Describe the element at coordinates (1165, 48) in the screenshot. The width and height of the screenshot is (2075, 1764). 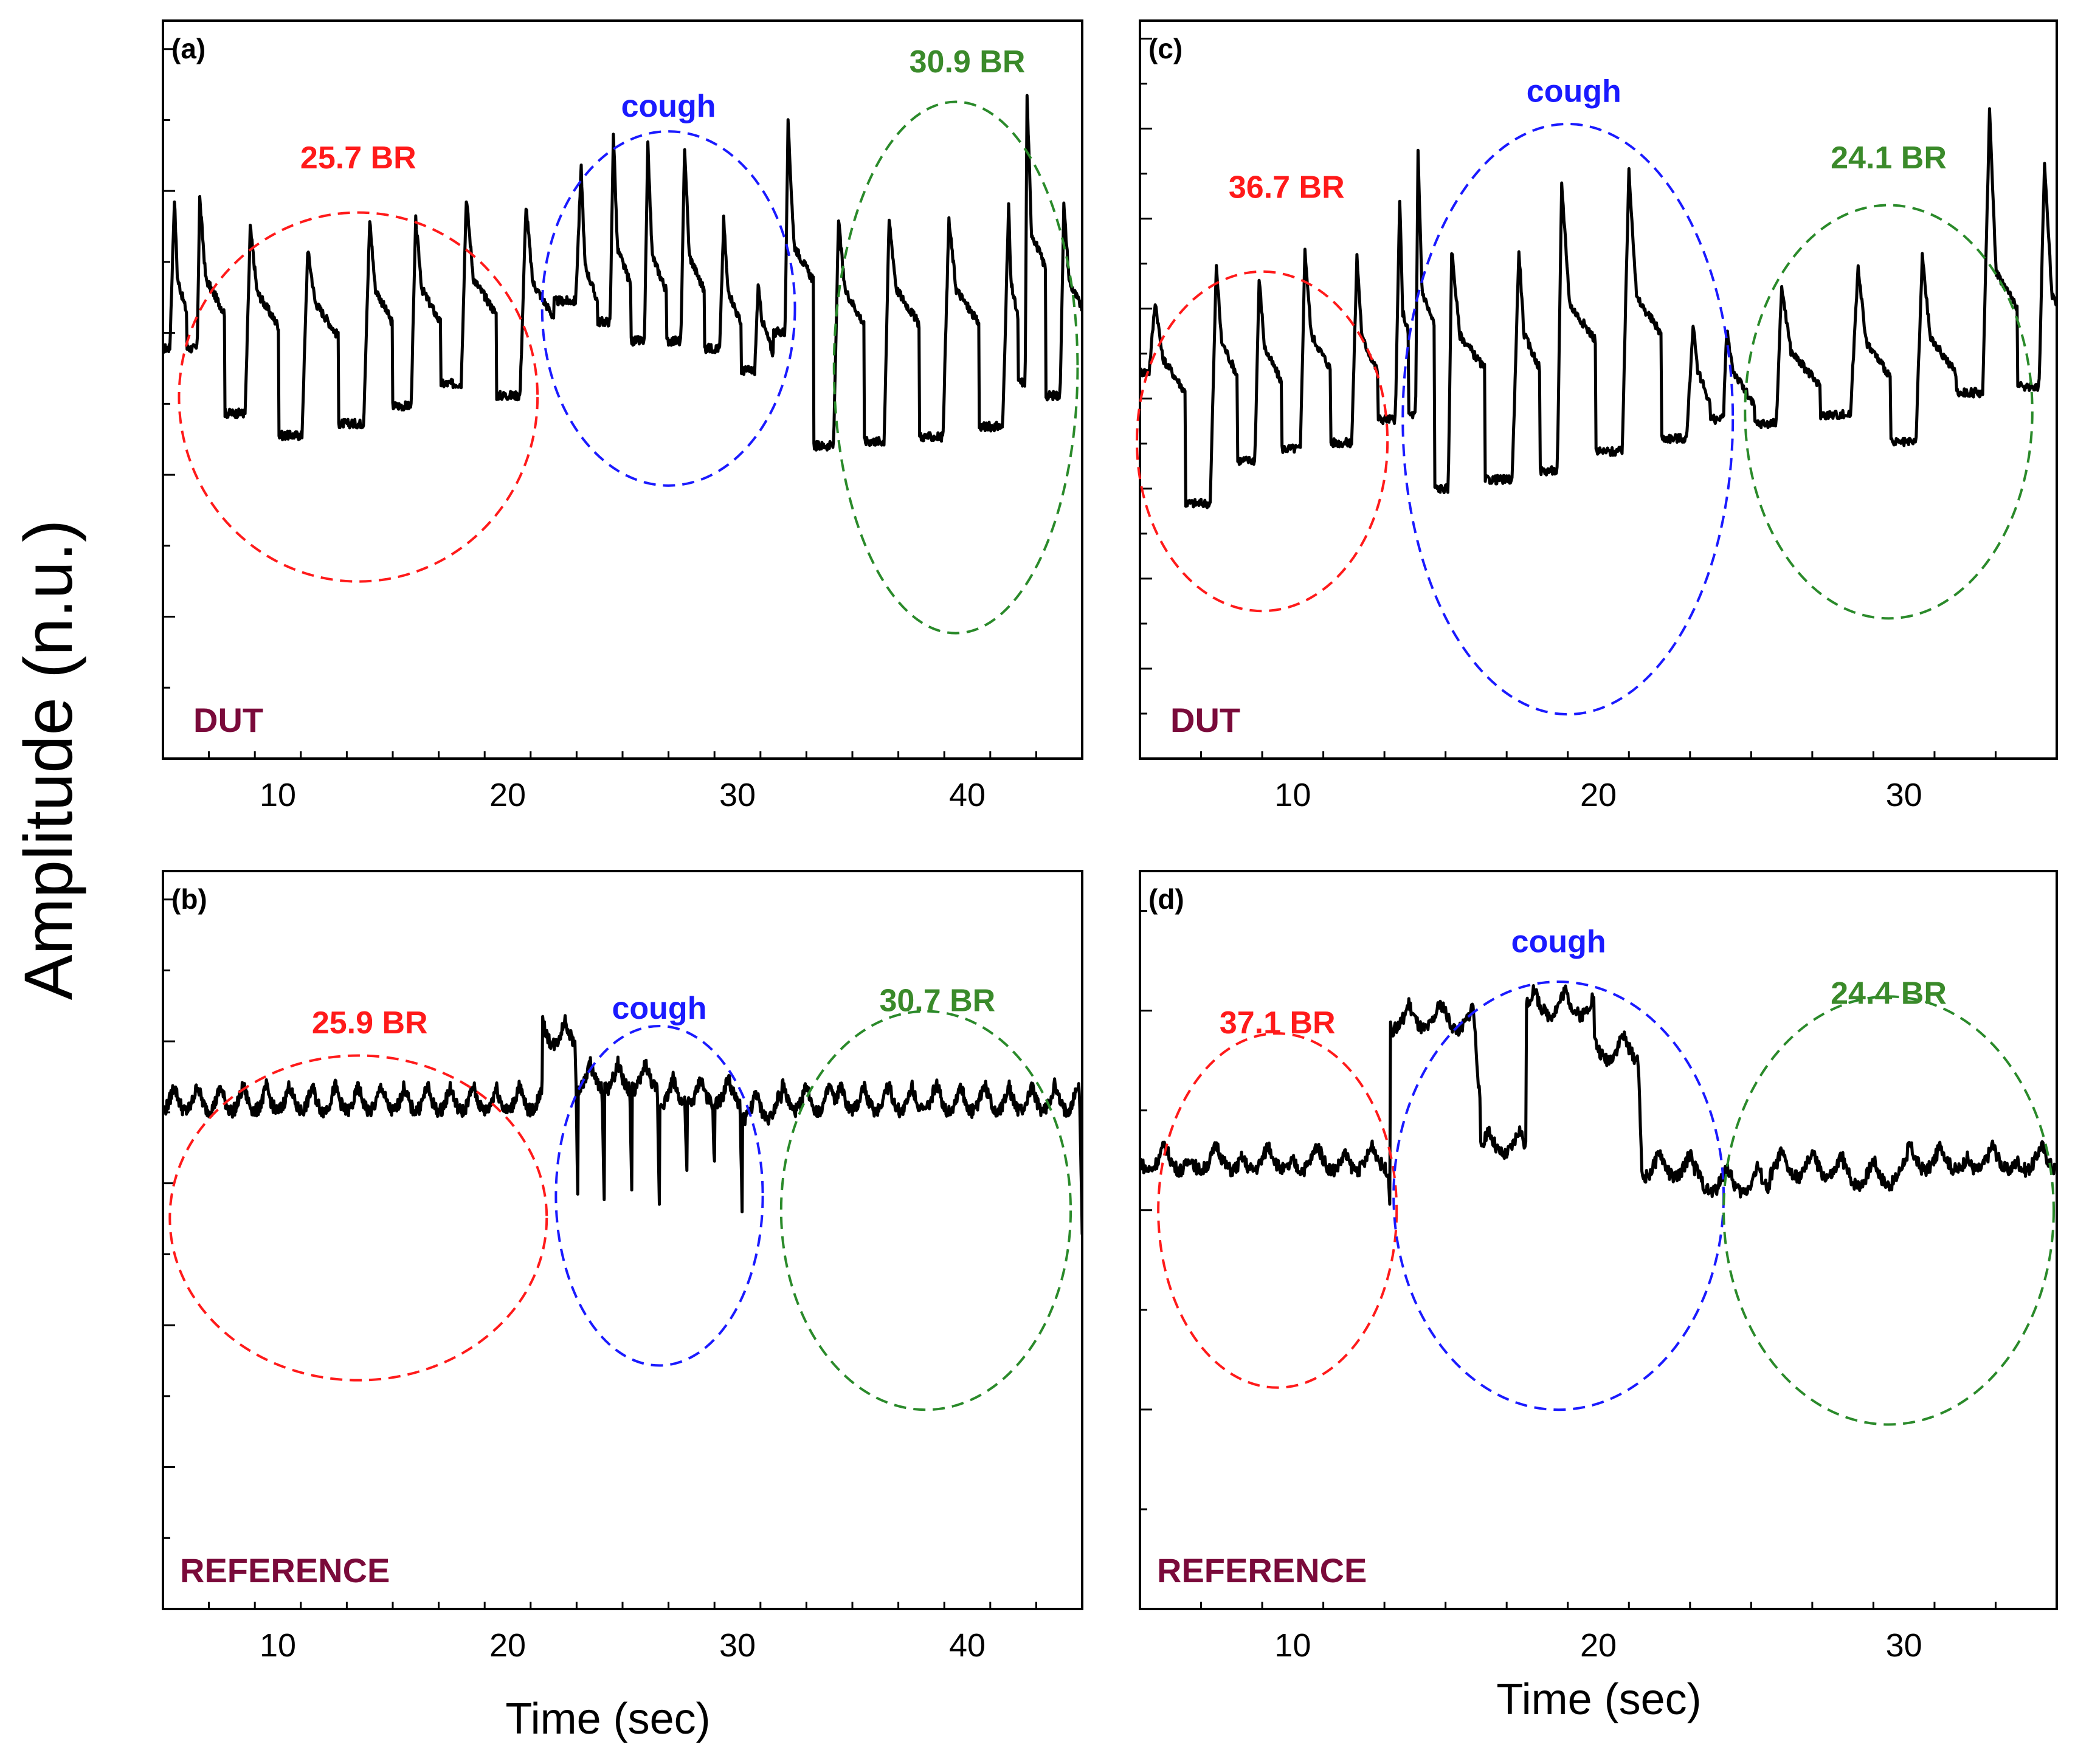
I see `panel-label: (c)` at that location.